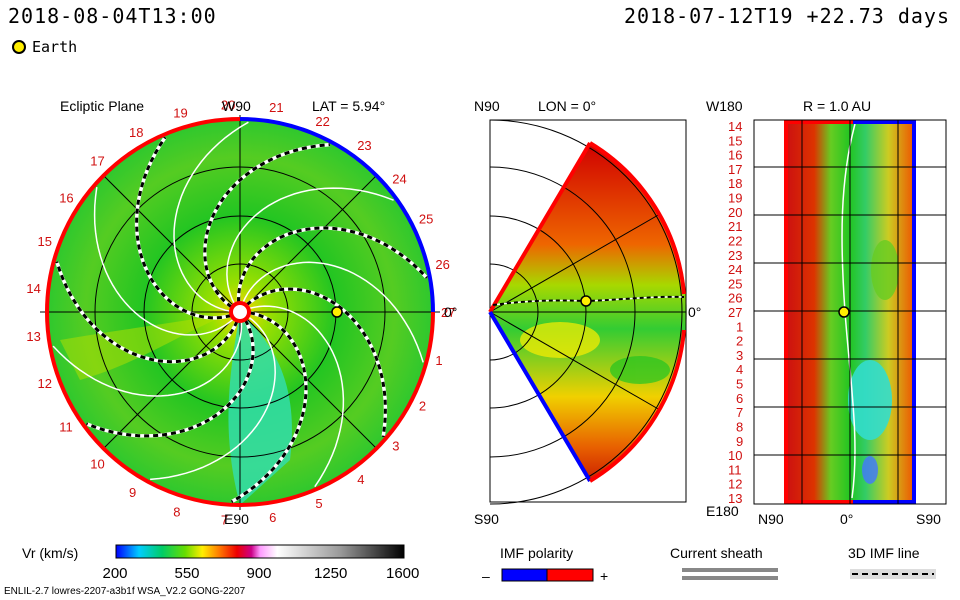 The width and height of the screenshot is (960, 600). What do you see at coordinates (837, 106) in the screenshot?
I see `radial-title: R = 1.0 AU` at bounding box center [837, 106].